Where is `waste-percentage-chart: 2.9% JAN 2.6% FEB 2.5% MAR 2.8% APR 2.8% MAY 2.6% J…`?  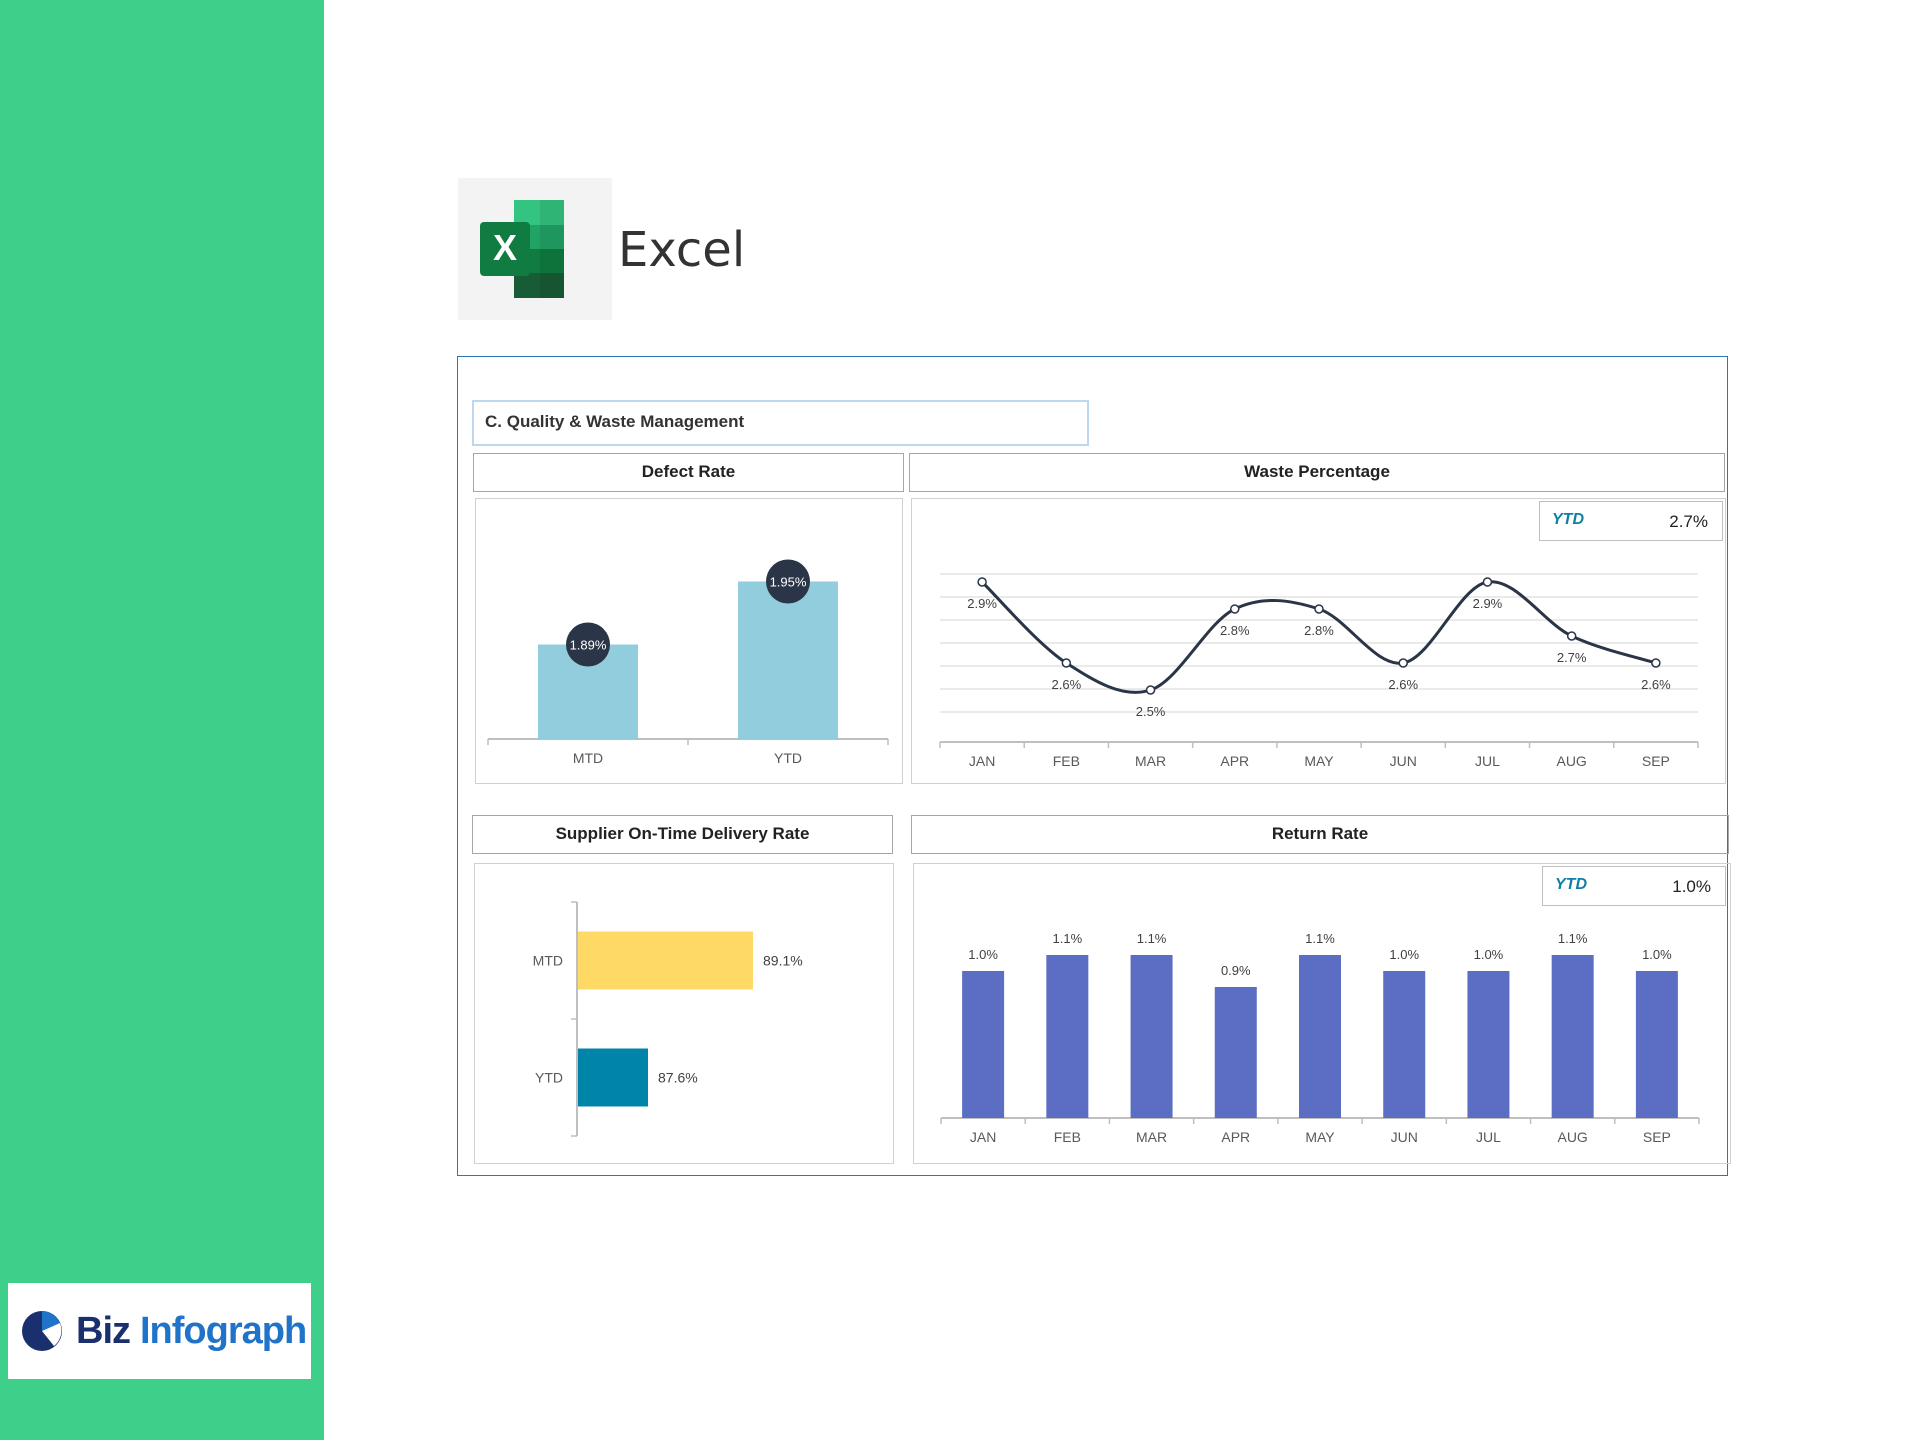 waste-percentage-chart: 2.9% JAN 2.6% FEB 2.5% MAR 2.8% APR 2.8% MAY 2.6% J… is located at coordinates (1319, 671).